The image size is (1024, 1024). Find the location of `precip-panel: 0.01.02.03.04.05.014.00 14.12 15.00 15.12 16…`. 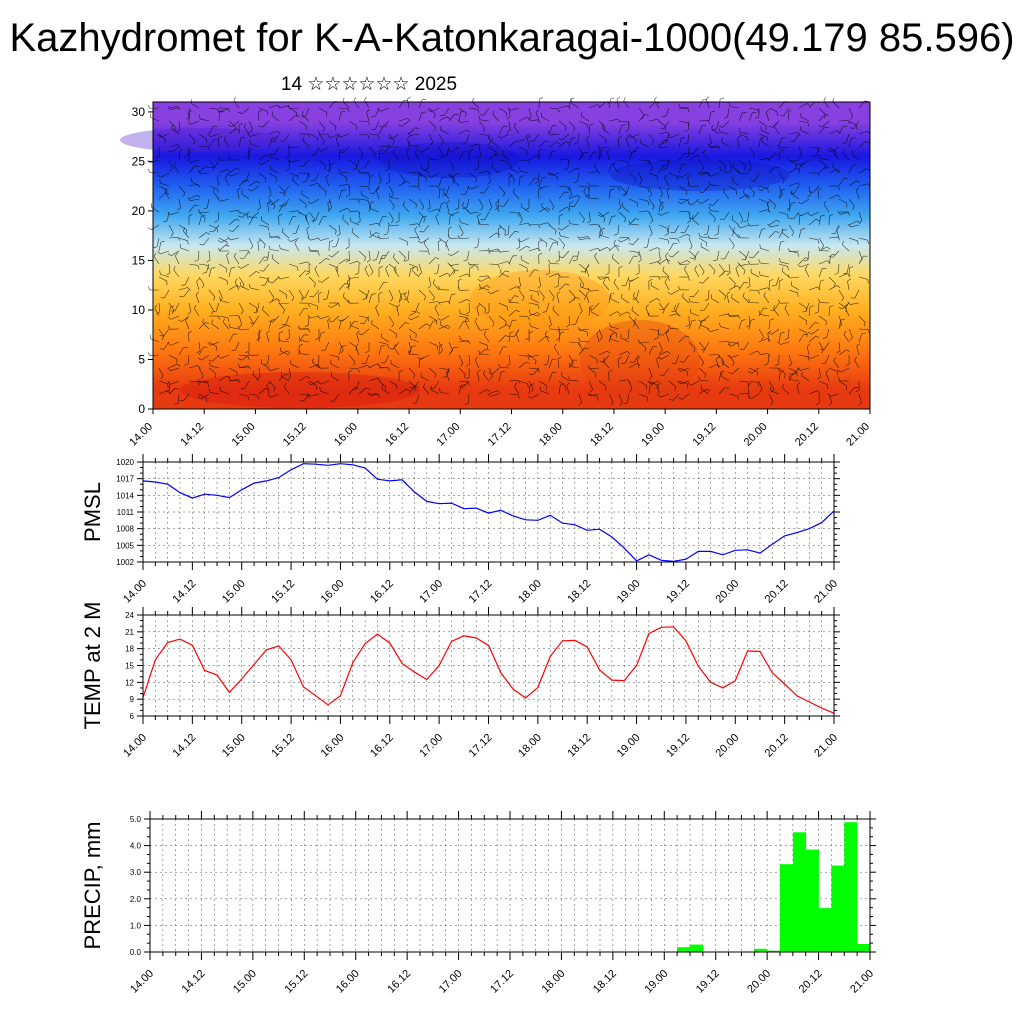

precip-panel: 0.01.02.03.04.05.014.00 14.12 15.00 15.12 16… is located at coordinates (478, 903).